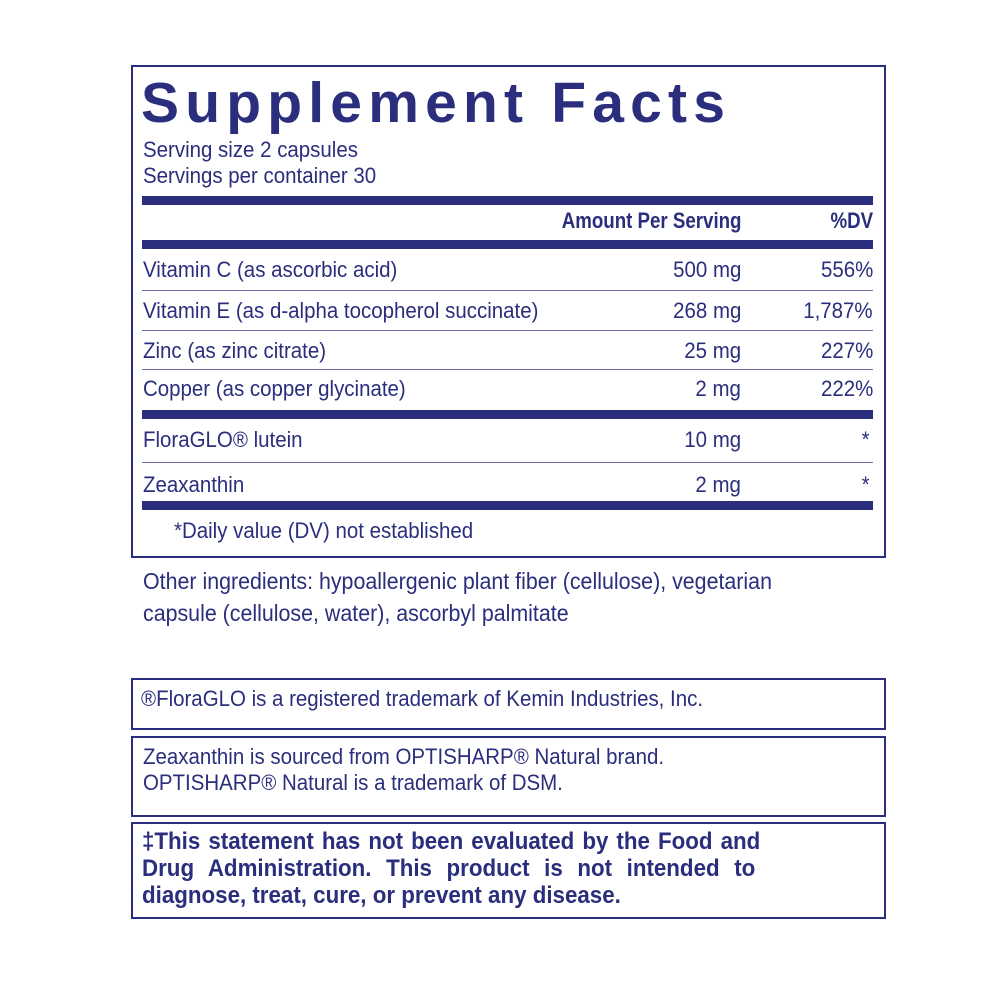 The height and width of the screenshot is (1000, 1000). I want to click on panel-title: Supplement Facts, so click(436, 103).